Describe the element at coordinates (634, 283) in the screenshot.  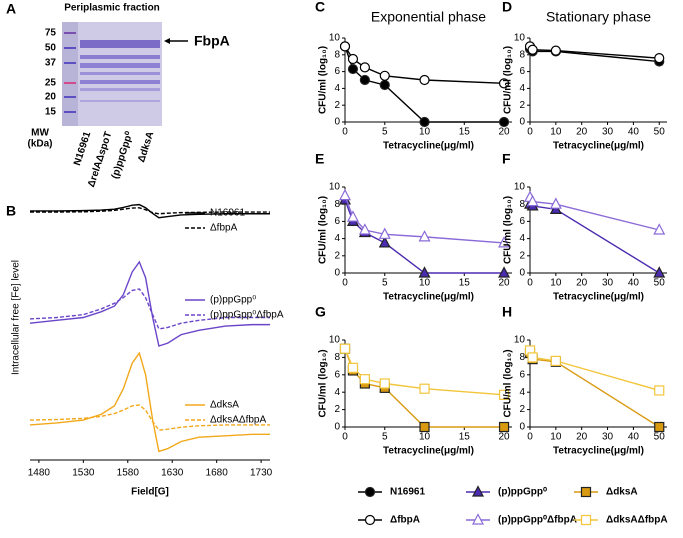
I see `x-tick-label: 40` at that location.